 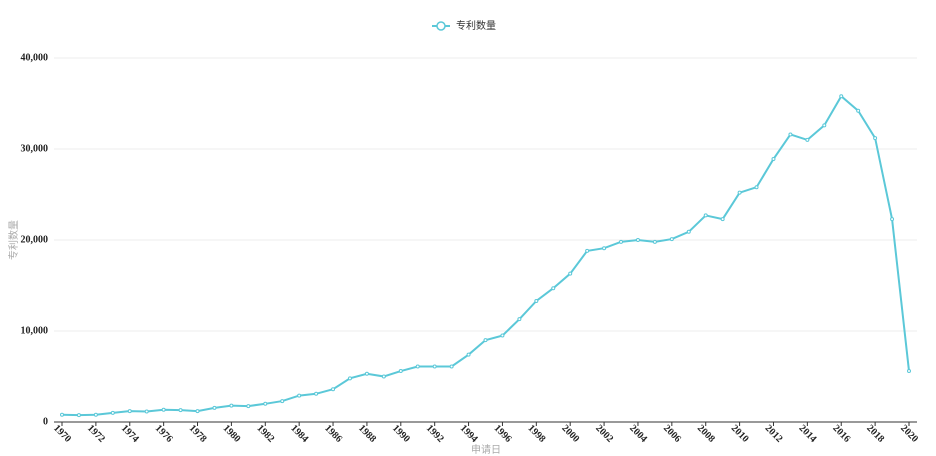 What do you see at coordinates (367, 434) in the screenshot?
I see `x-tick-label: 1988` at bounding box center [367, 434].